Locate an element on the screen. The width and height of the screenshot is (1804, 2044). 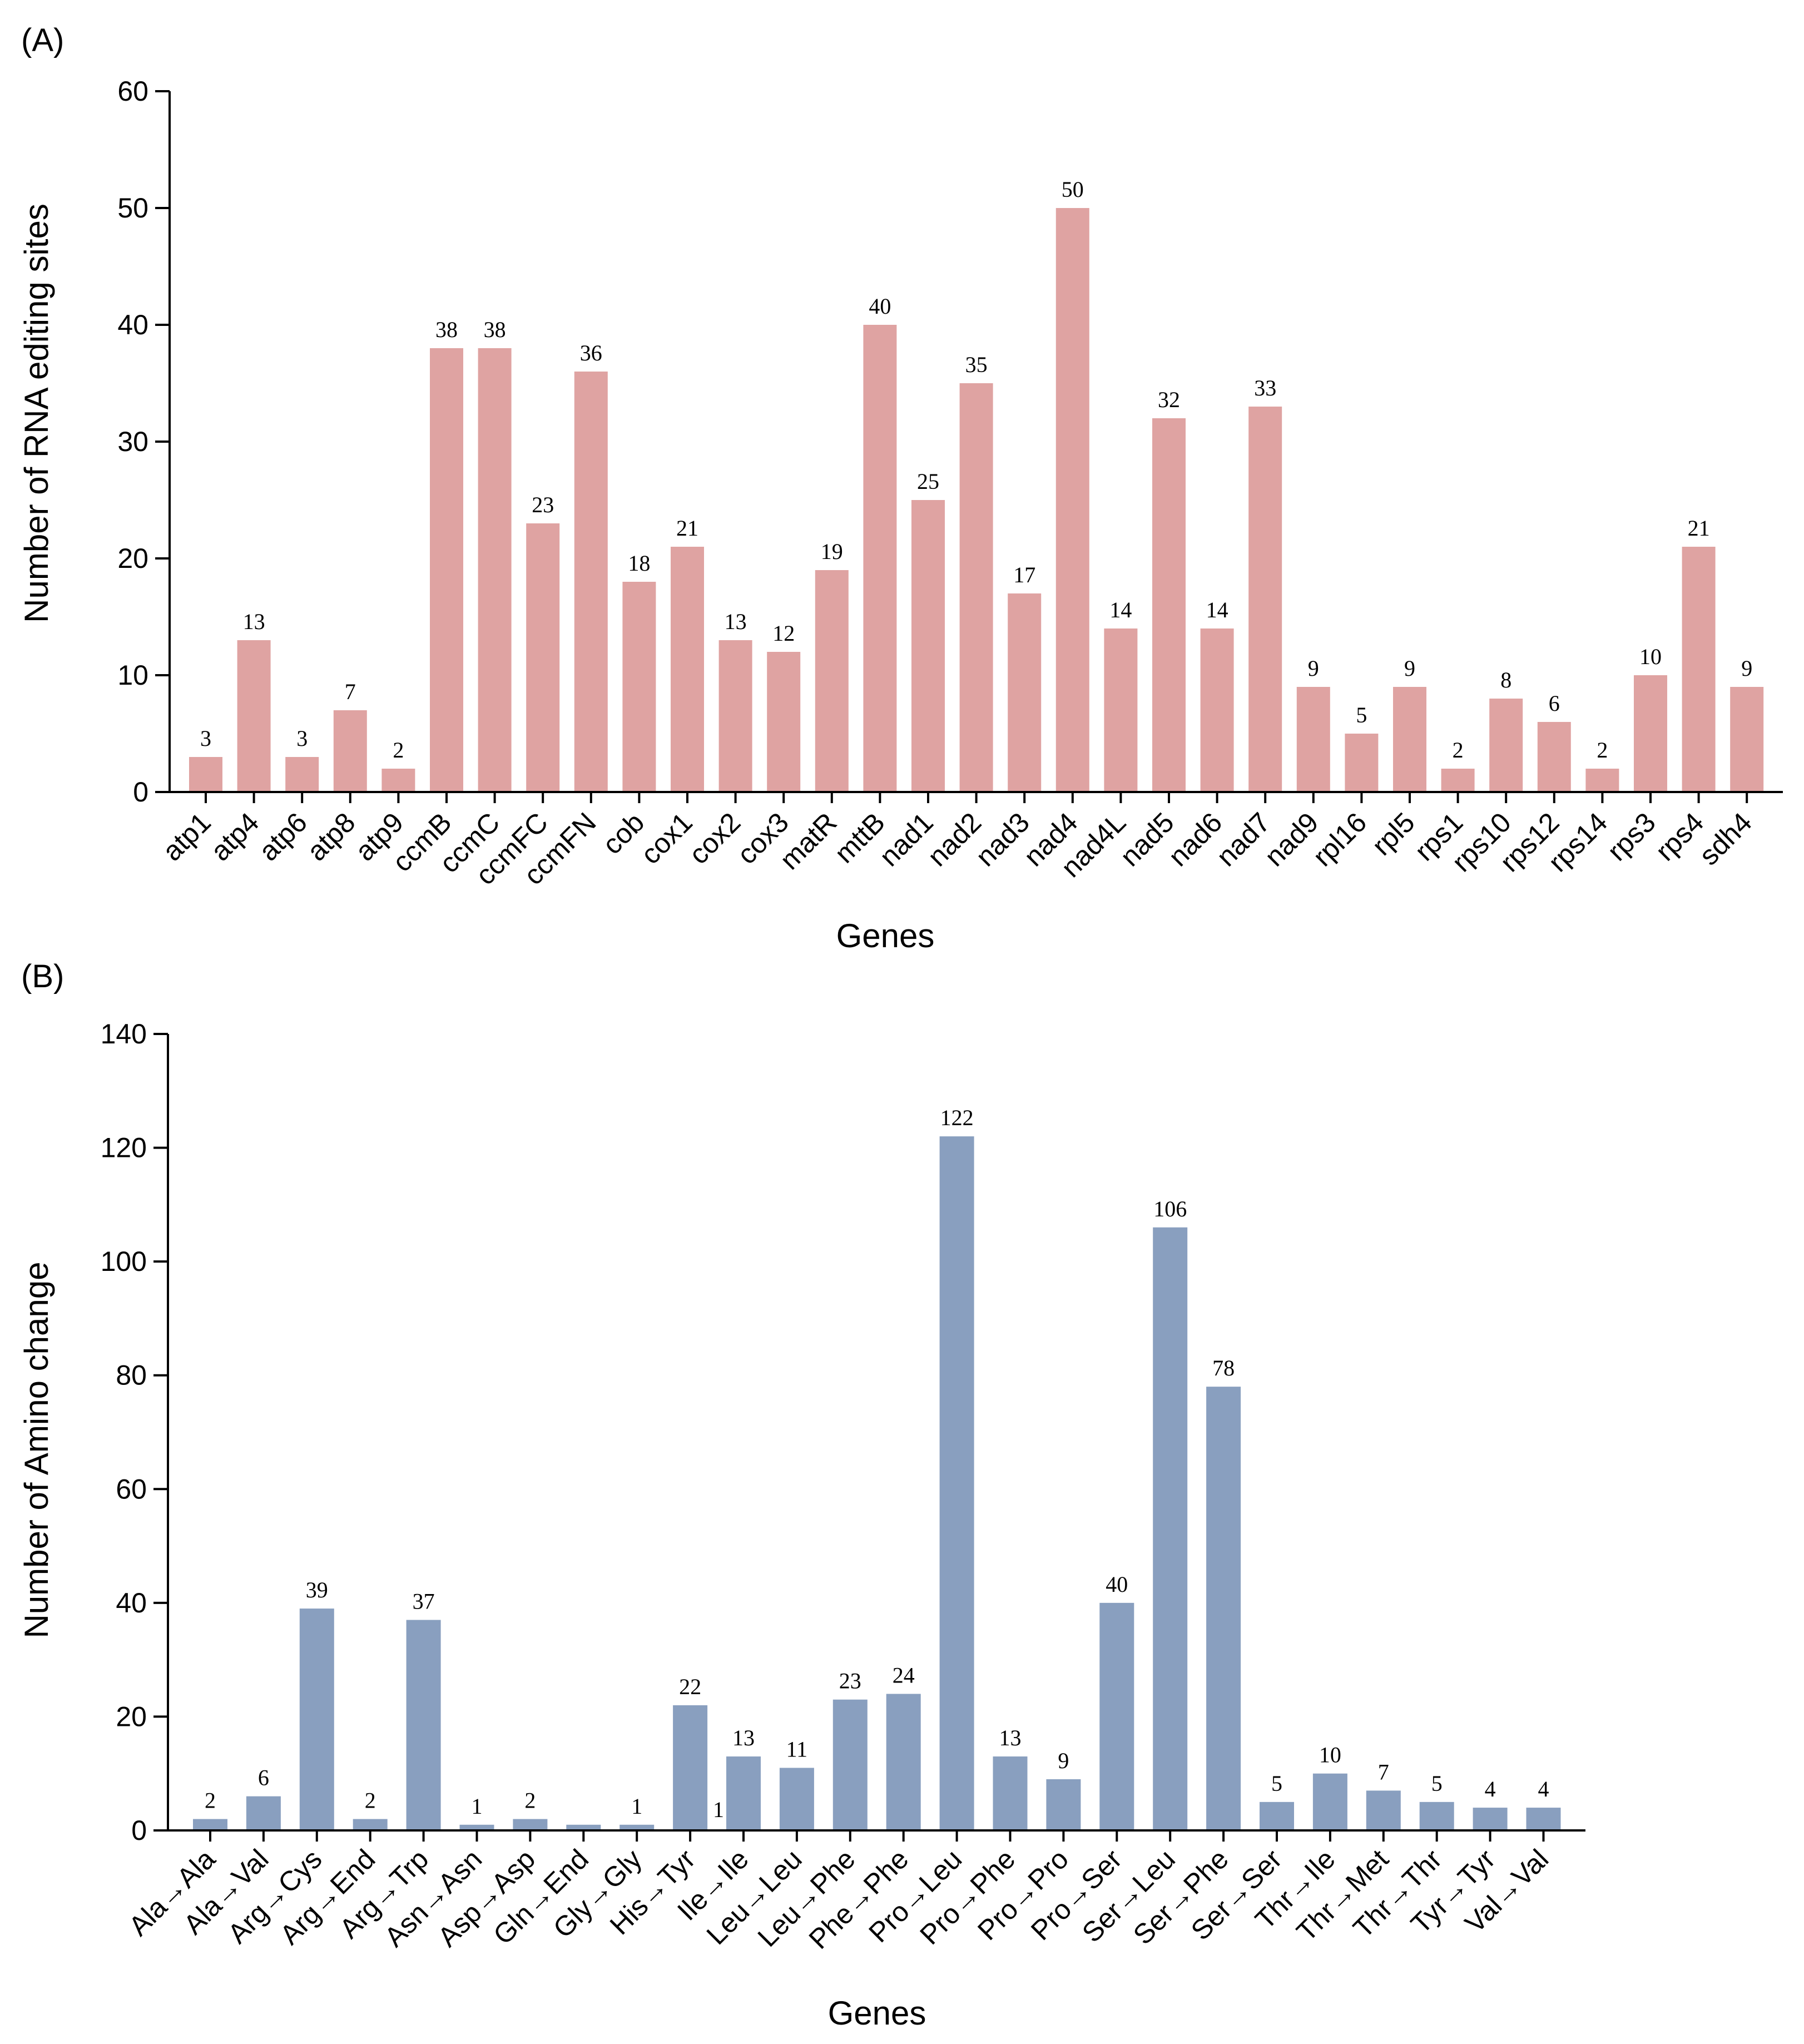
bar-atp6 is located at coordinates (302, 774).